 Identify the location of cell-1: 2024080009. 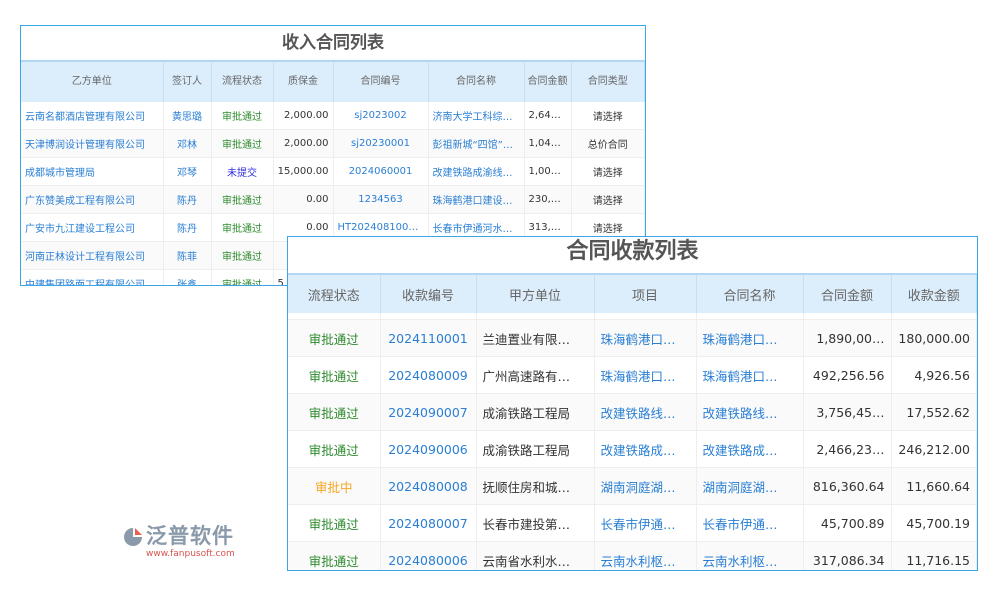
(428, 375).